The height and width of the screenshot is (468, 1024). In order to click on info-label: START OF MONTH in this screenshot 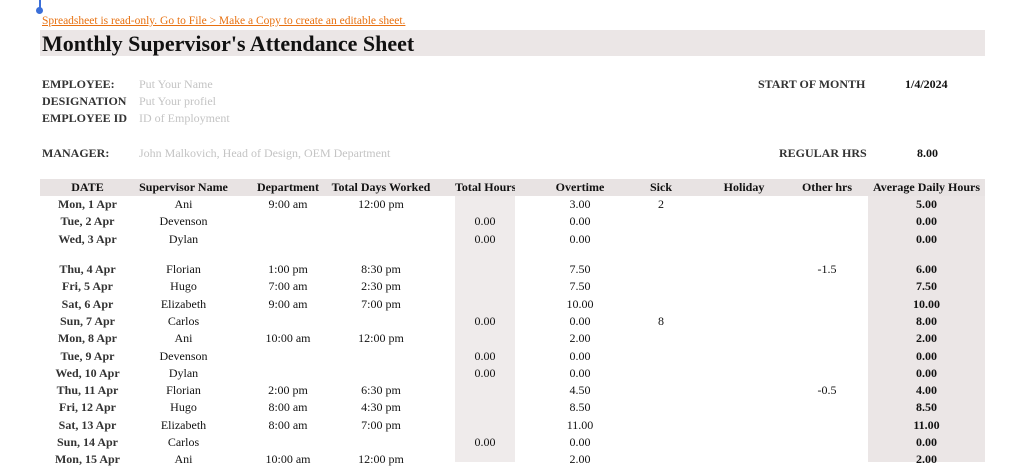, I will do `click(812, 84)`.